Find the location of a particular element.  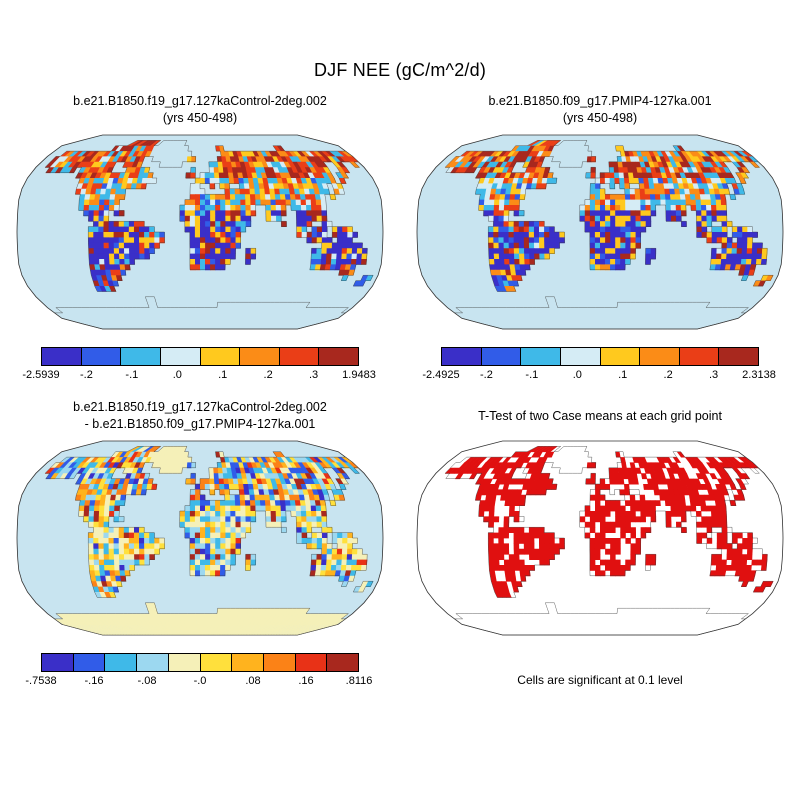

colorbar-segment is located at coordinates (738, 356).